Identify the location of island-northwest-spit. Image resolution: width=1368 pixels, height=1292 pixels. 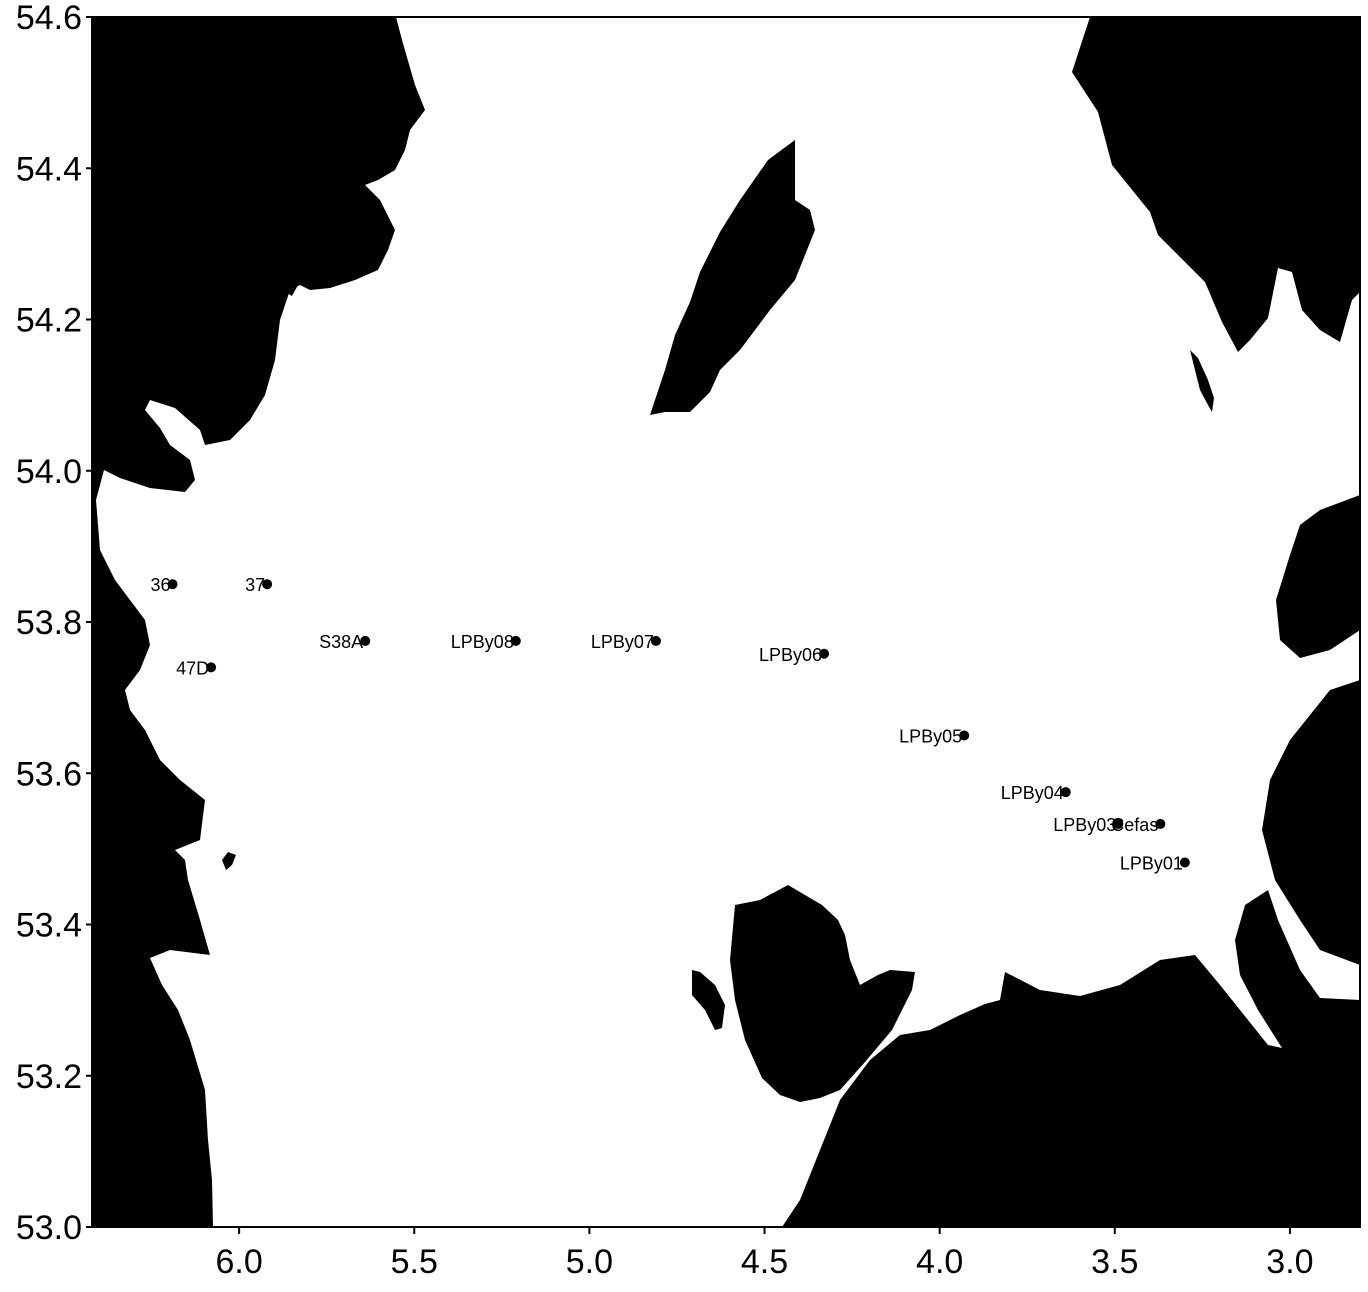
(358, 112).